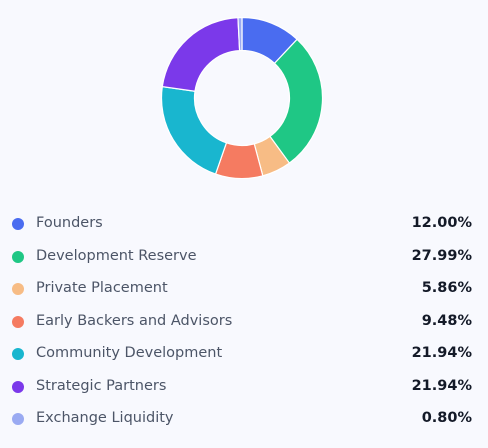 Image resolution: width=488 pixels, height=448 pixels. What do you see at coordinates (244, 418) in the screenshot?
I see `legend-item: Exchange Liquidity 0.80%` at bounding box center [244, 418].